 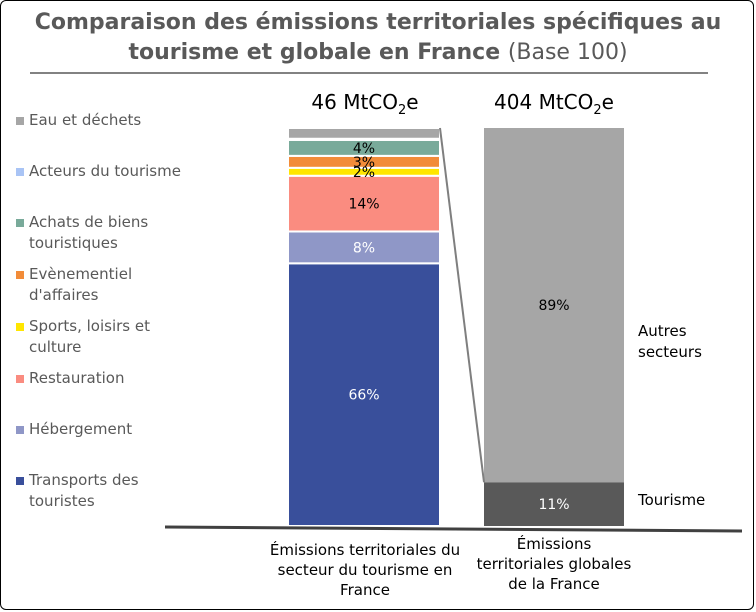 What do you see at coordinates (365, 104) in the screenshot?
I see `total-label-tourism: 46 MtCO2e` at bounding box center [365, 104].